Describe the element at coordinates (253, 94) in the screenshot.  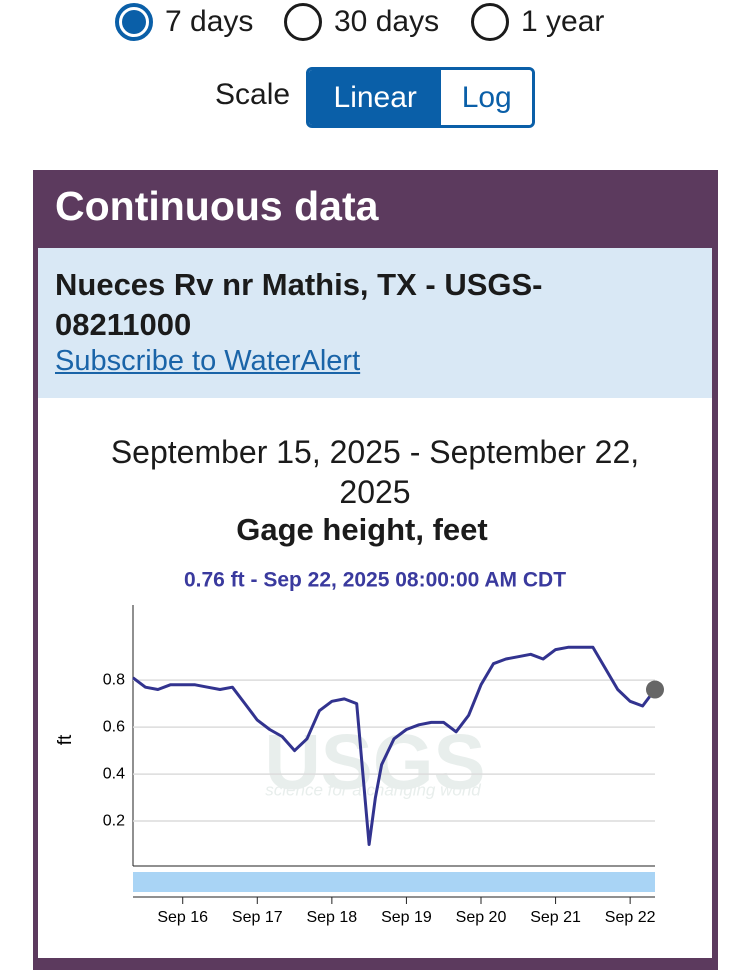
I see `scale-label: Scale` at that location.